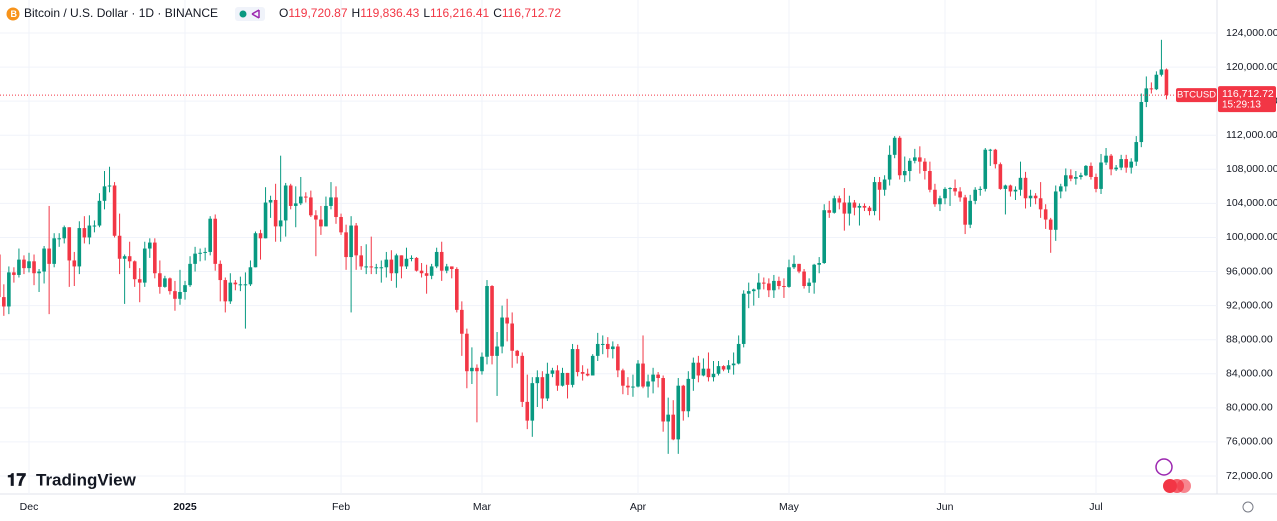  Describe the element at coordinates (1248, 94) in the screenshot. I see `price-tag: 116,712.72` at that location.